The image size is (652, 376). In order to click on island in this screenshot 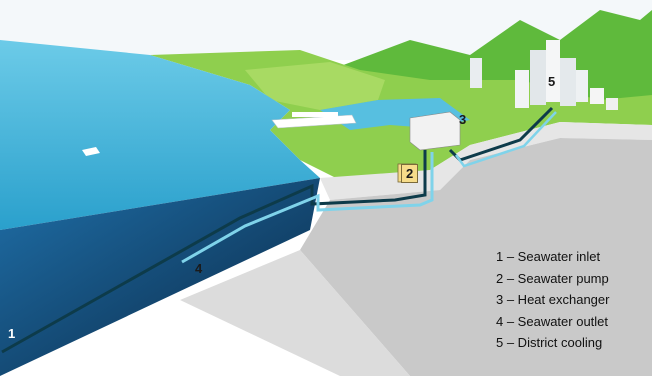, I will do `click(315, 86)`.